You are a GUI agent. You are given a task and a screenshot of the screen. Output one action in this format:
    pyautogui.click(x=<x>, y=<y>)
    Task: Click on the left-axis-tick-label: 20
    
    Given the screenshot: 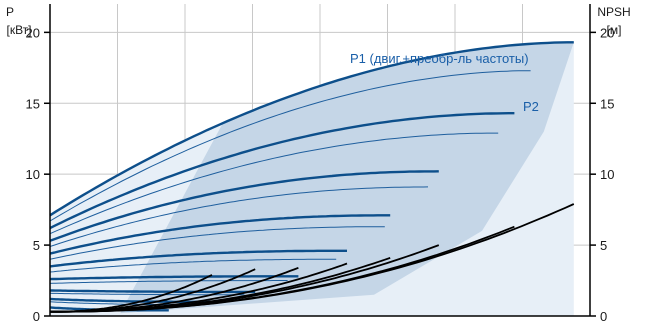 What is the action you would take?
    pyautogui.click(x=33, y=32)
    